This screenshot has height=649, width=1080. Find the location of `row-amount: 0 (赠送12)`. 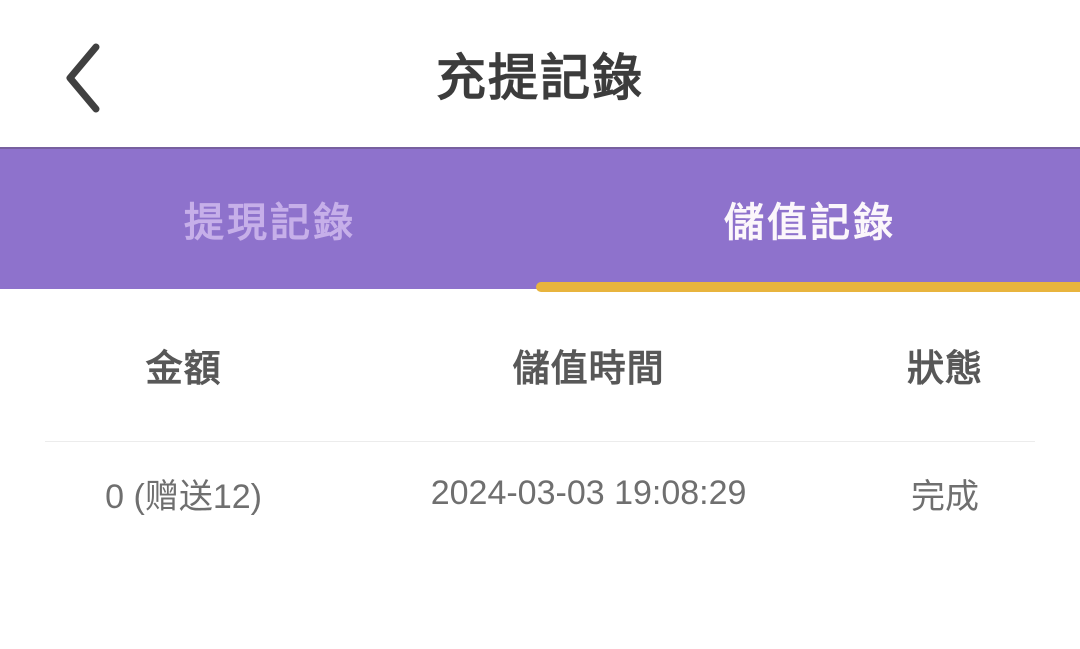

row-amount: 0 (赠送12) is located at coordinates (183, 497).